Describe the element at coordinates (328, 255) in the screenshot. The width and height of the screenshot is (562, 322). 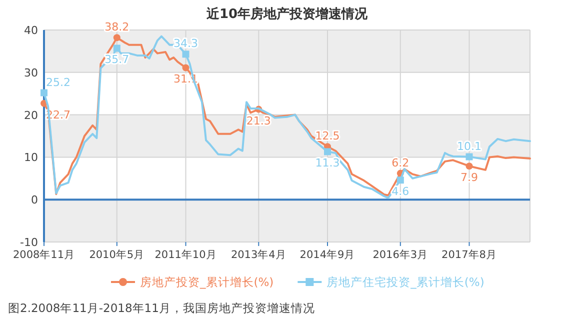
I see `x-tick-label: 2014年9月` at that location.